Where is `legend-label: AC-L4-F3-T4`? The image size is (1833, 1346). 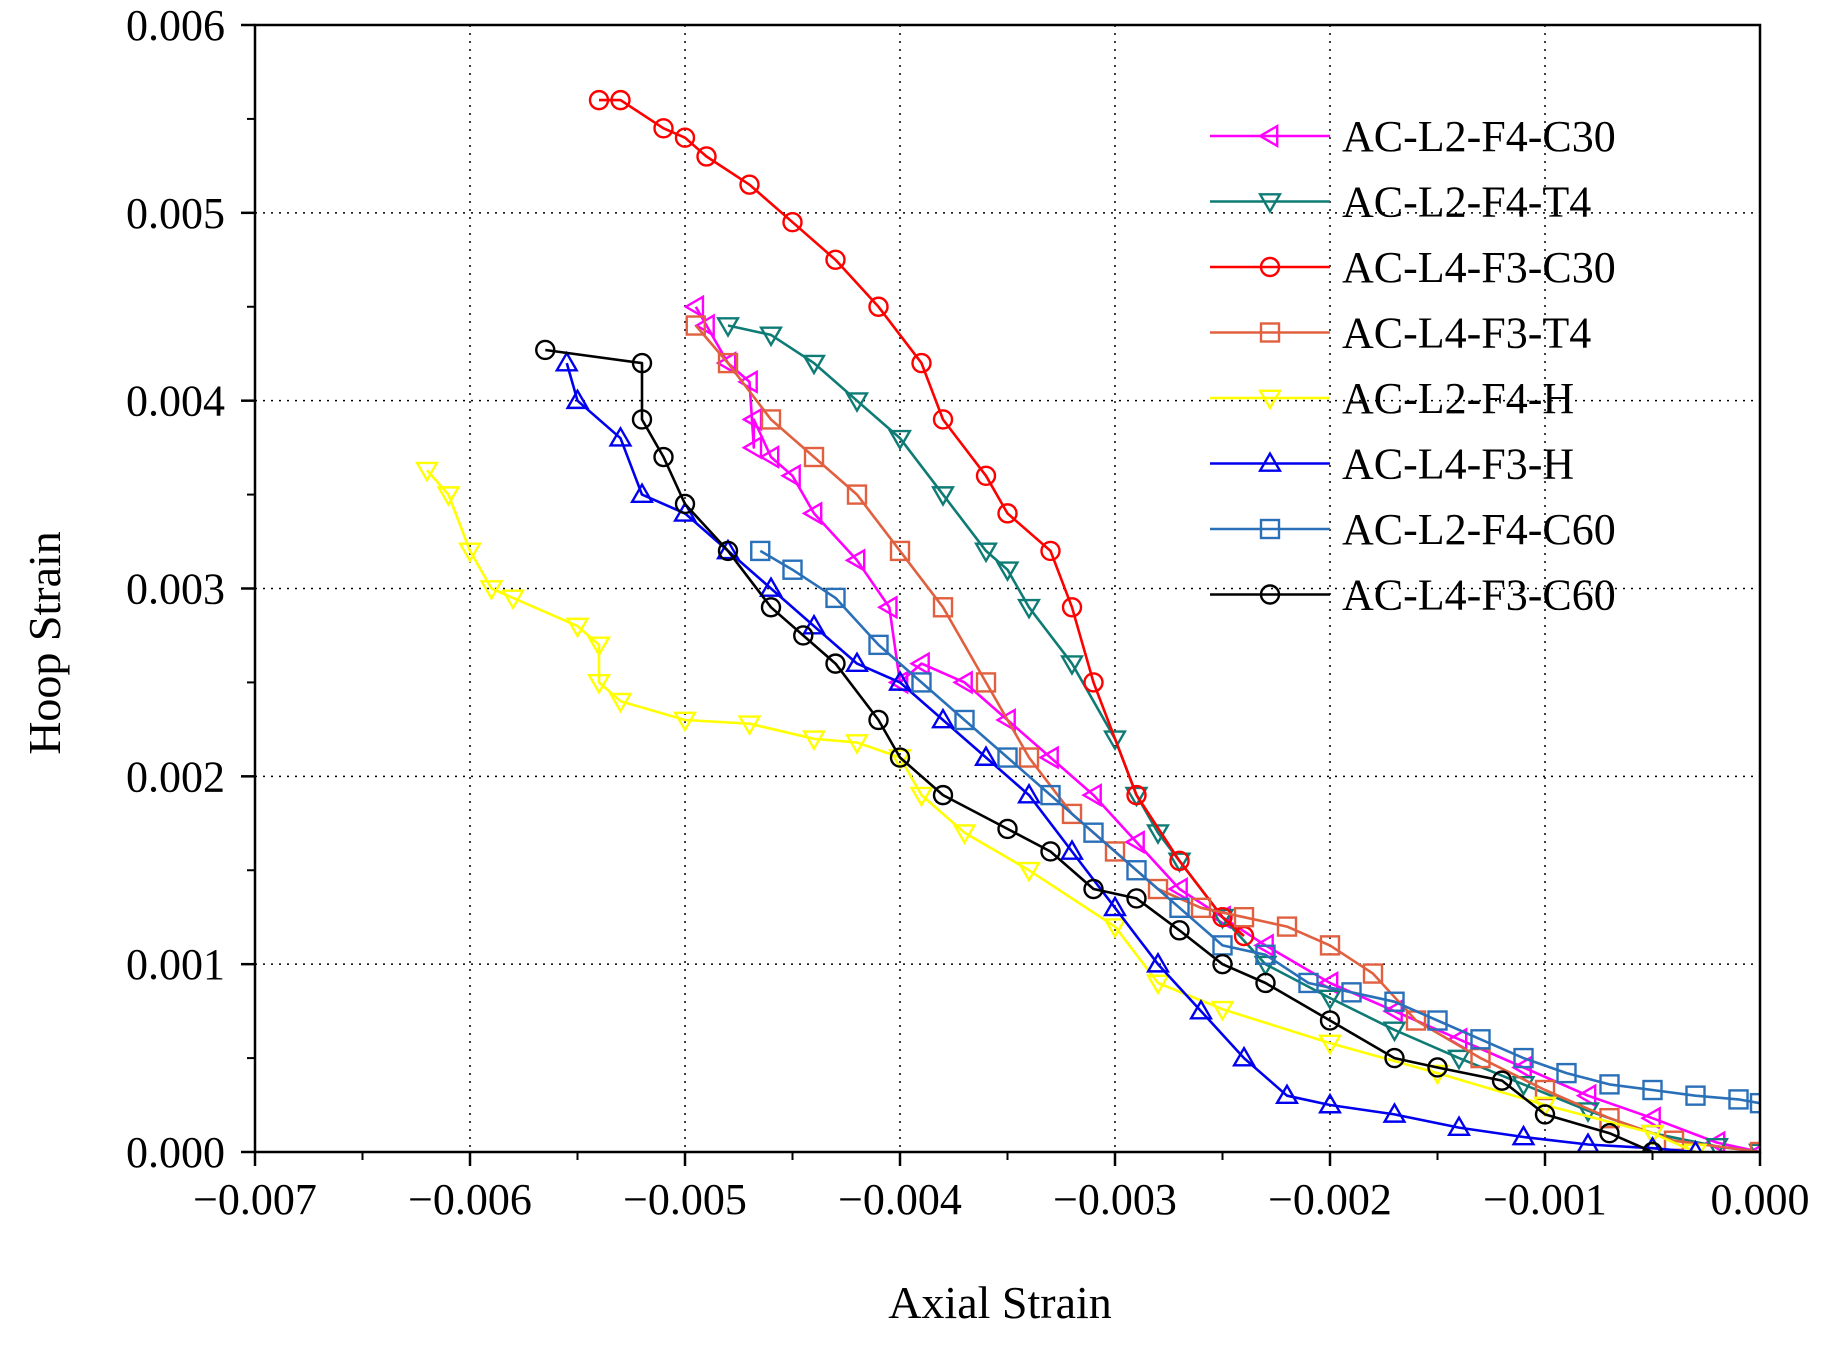
legend-label: AC-L4-F3-T4 is located at coordinates (1466, 333).